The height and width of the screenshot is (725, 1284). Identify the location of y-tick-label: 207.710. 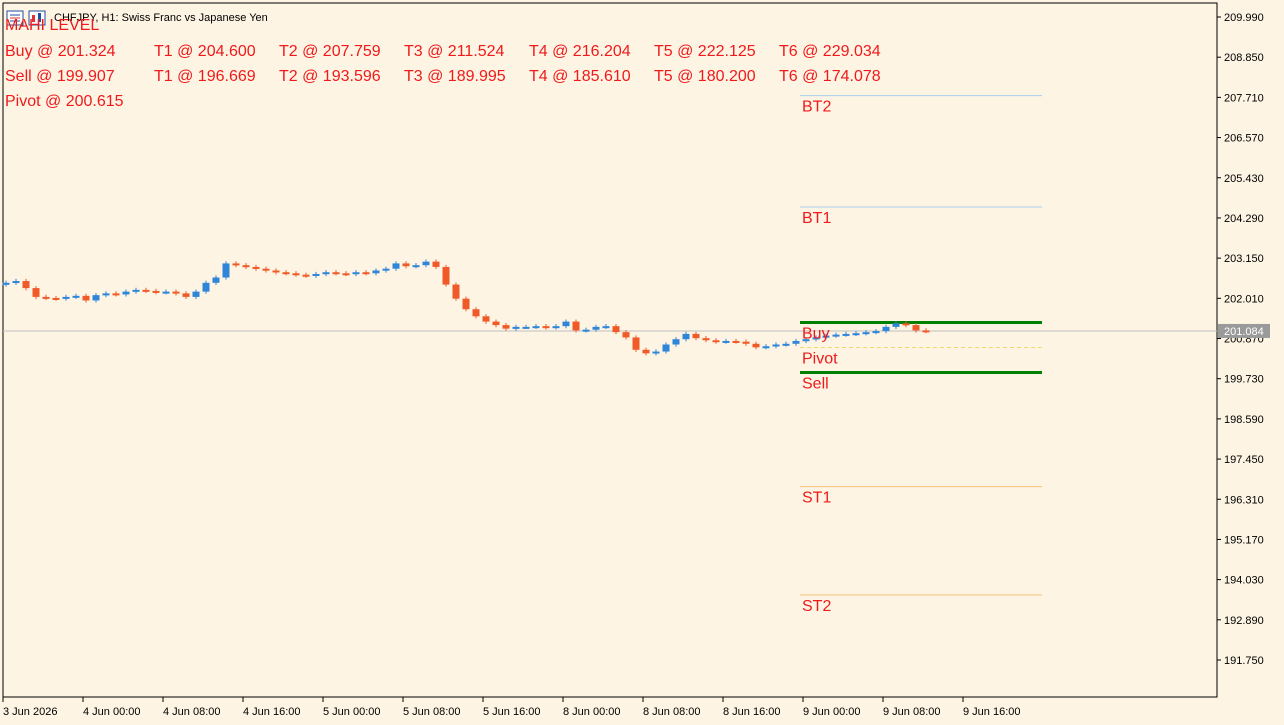
(1244, 98).